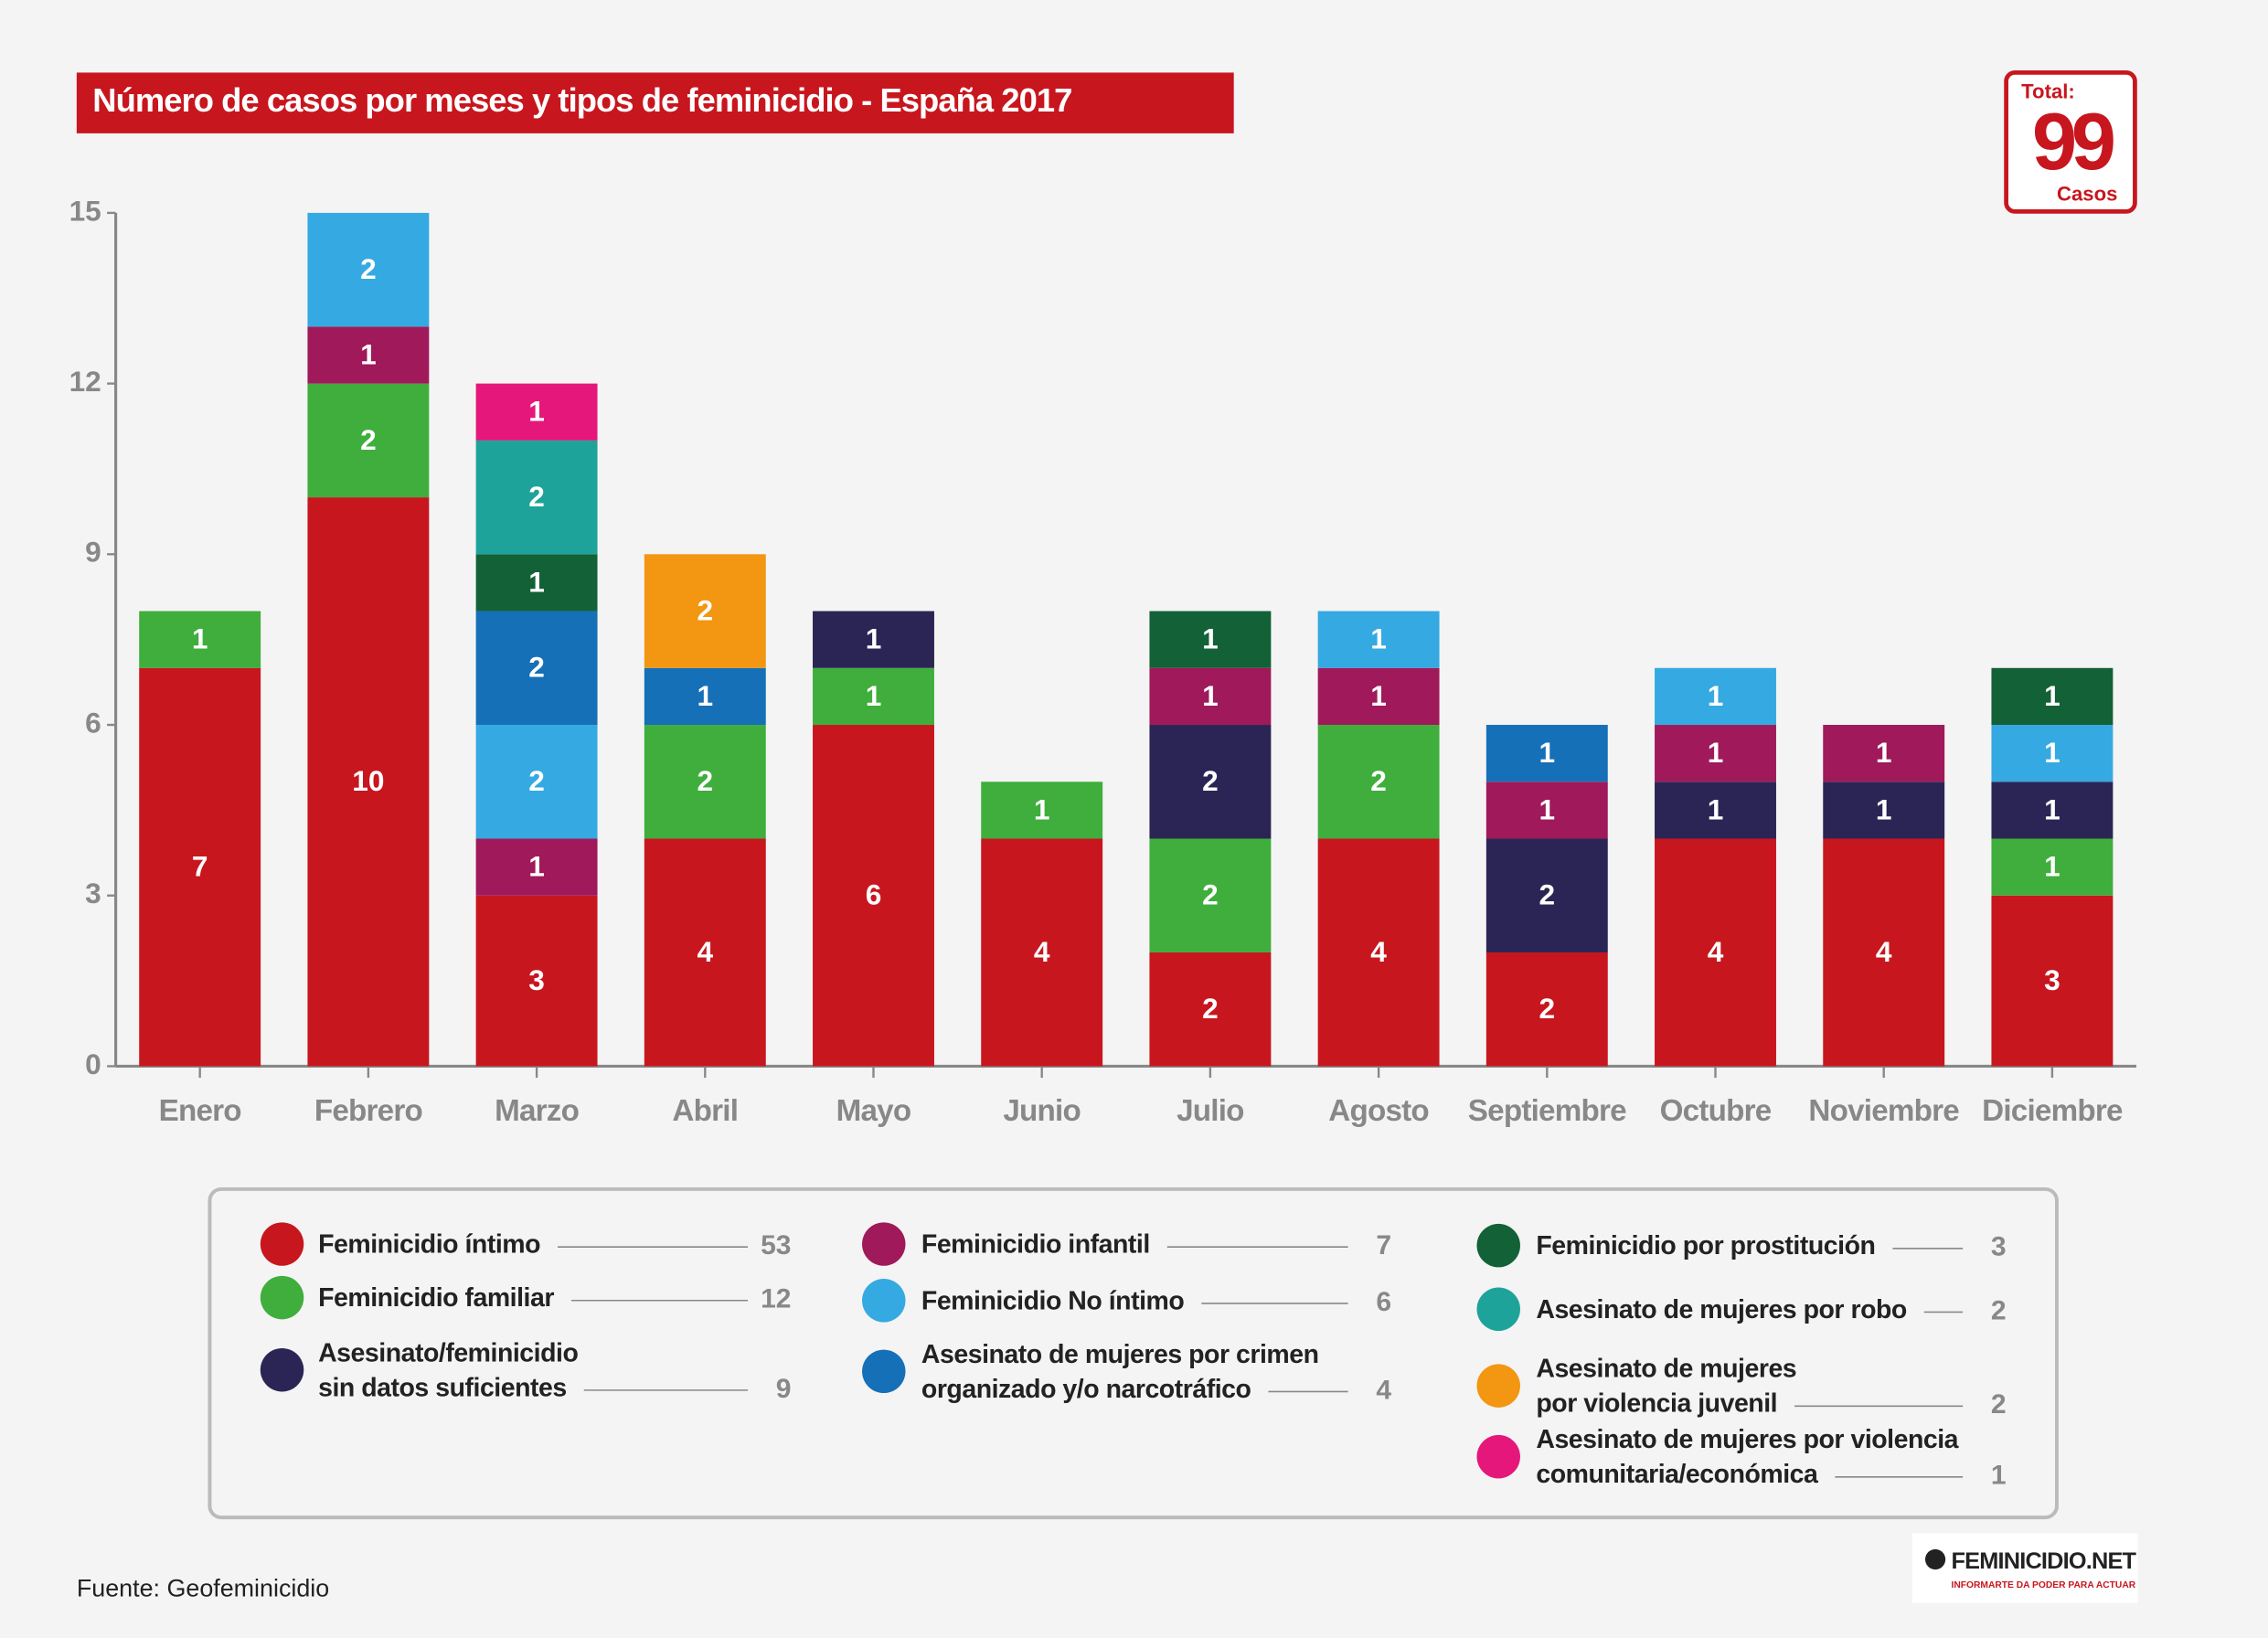 The width and height of the screenshot is (2268, 1638). I want to click on legend-total: 1, so click(1999, 1476).